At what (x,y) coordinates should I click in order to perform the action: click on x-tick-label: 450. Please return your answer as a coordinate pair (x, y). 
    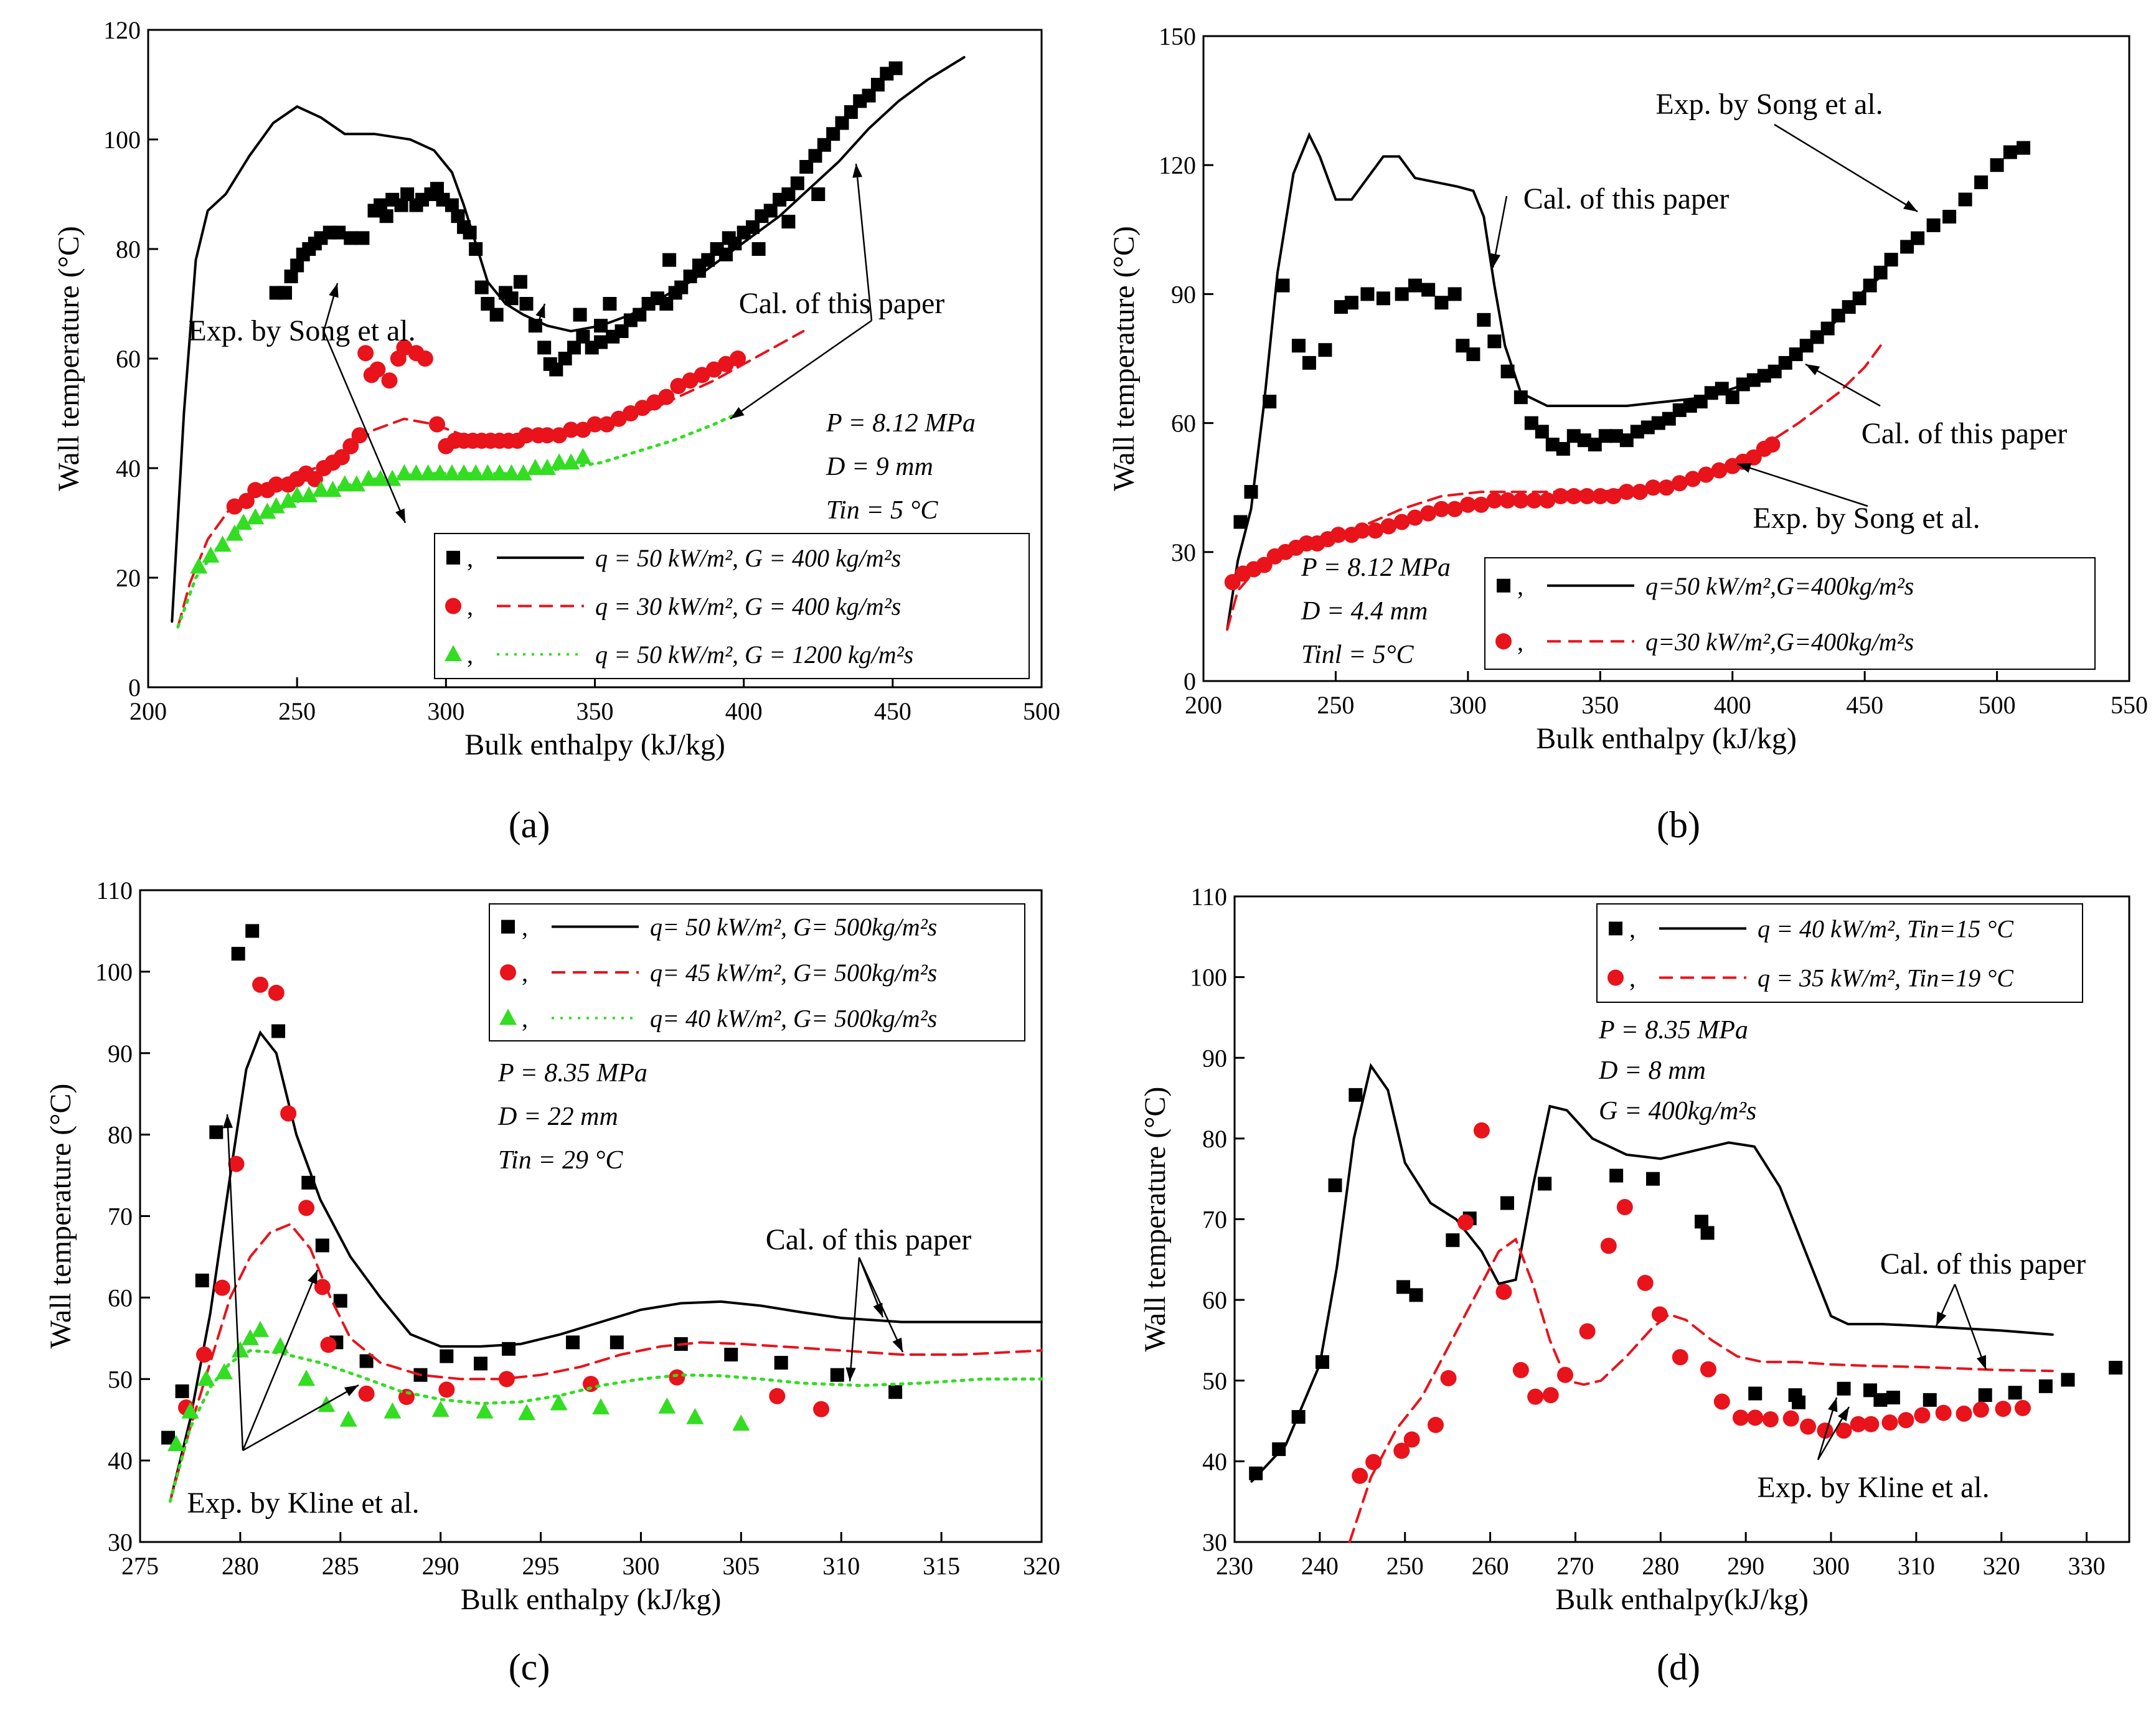
    Looking at the image, I should click on (1864, 705).